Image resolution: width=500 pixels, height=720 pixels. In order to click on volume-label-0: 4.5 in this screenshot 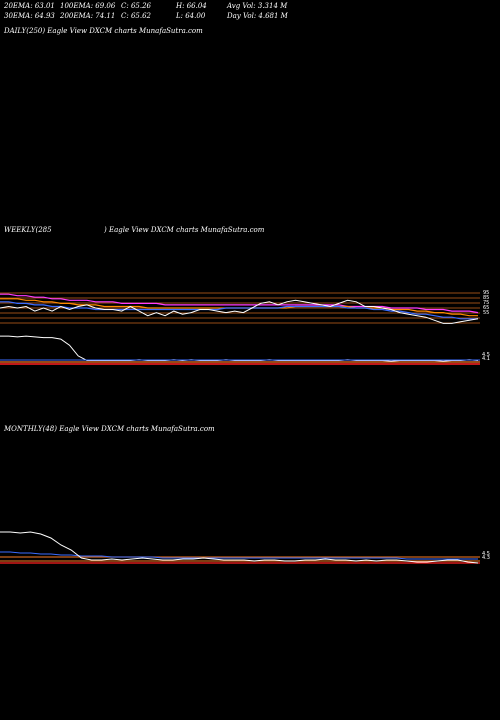, I will do `click(486, 355)`.